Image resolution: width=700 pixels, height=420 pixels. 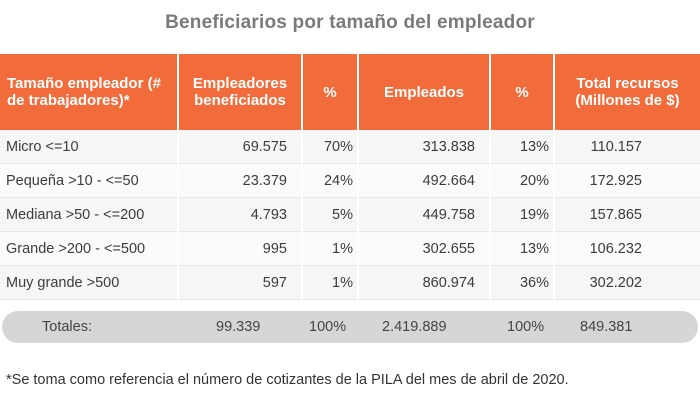 I want to click on column-header-size: Tamaño empleador (# de trabajadores)*, so click(x=89, y=92).